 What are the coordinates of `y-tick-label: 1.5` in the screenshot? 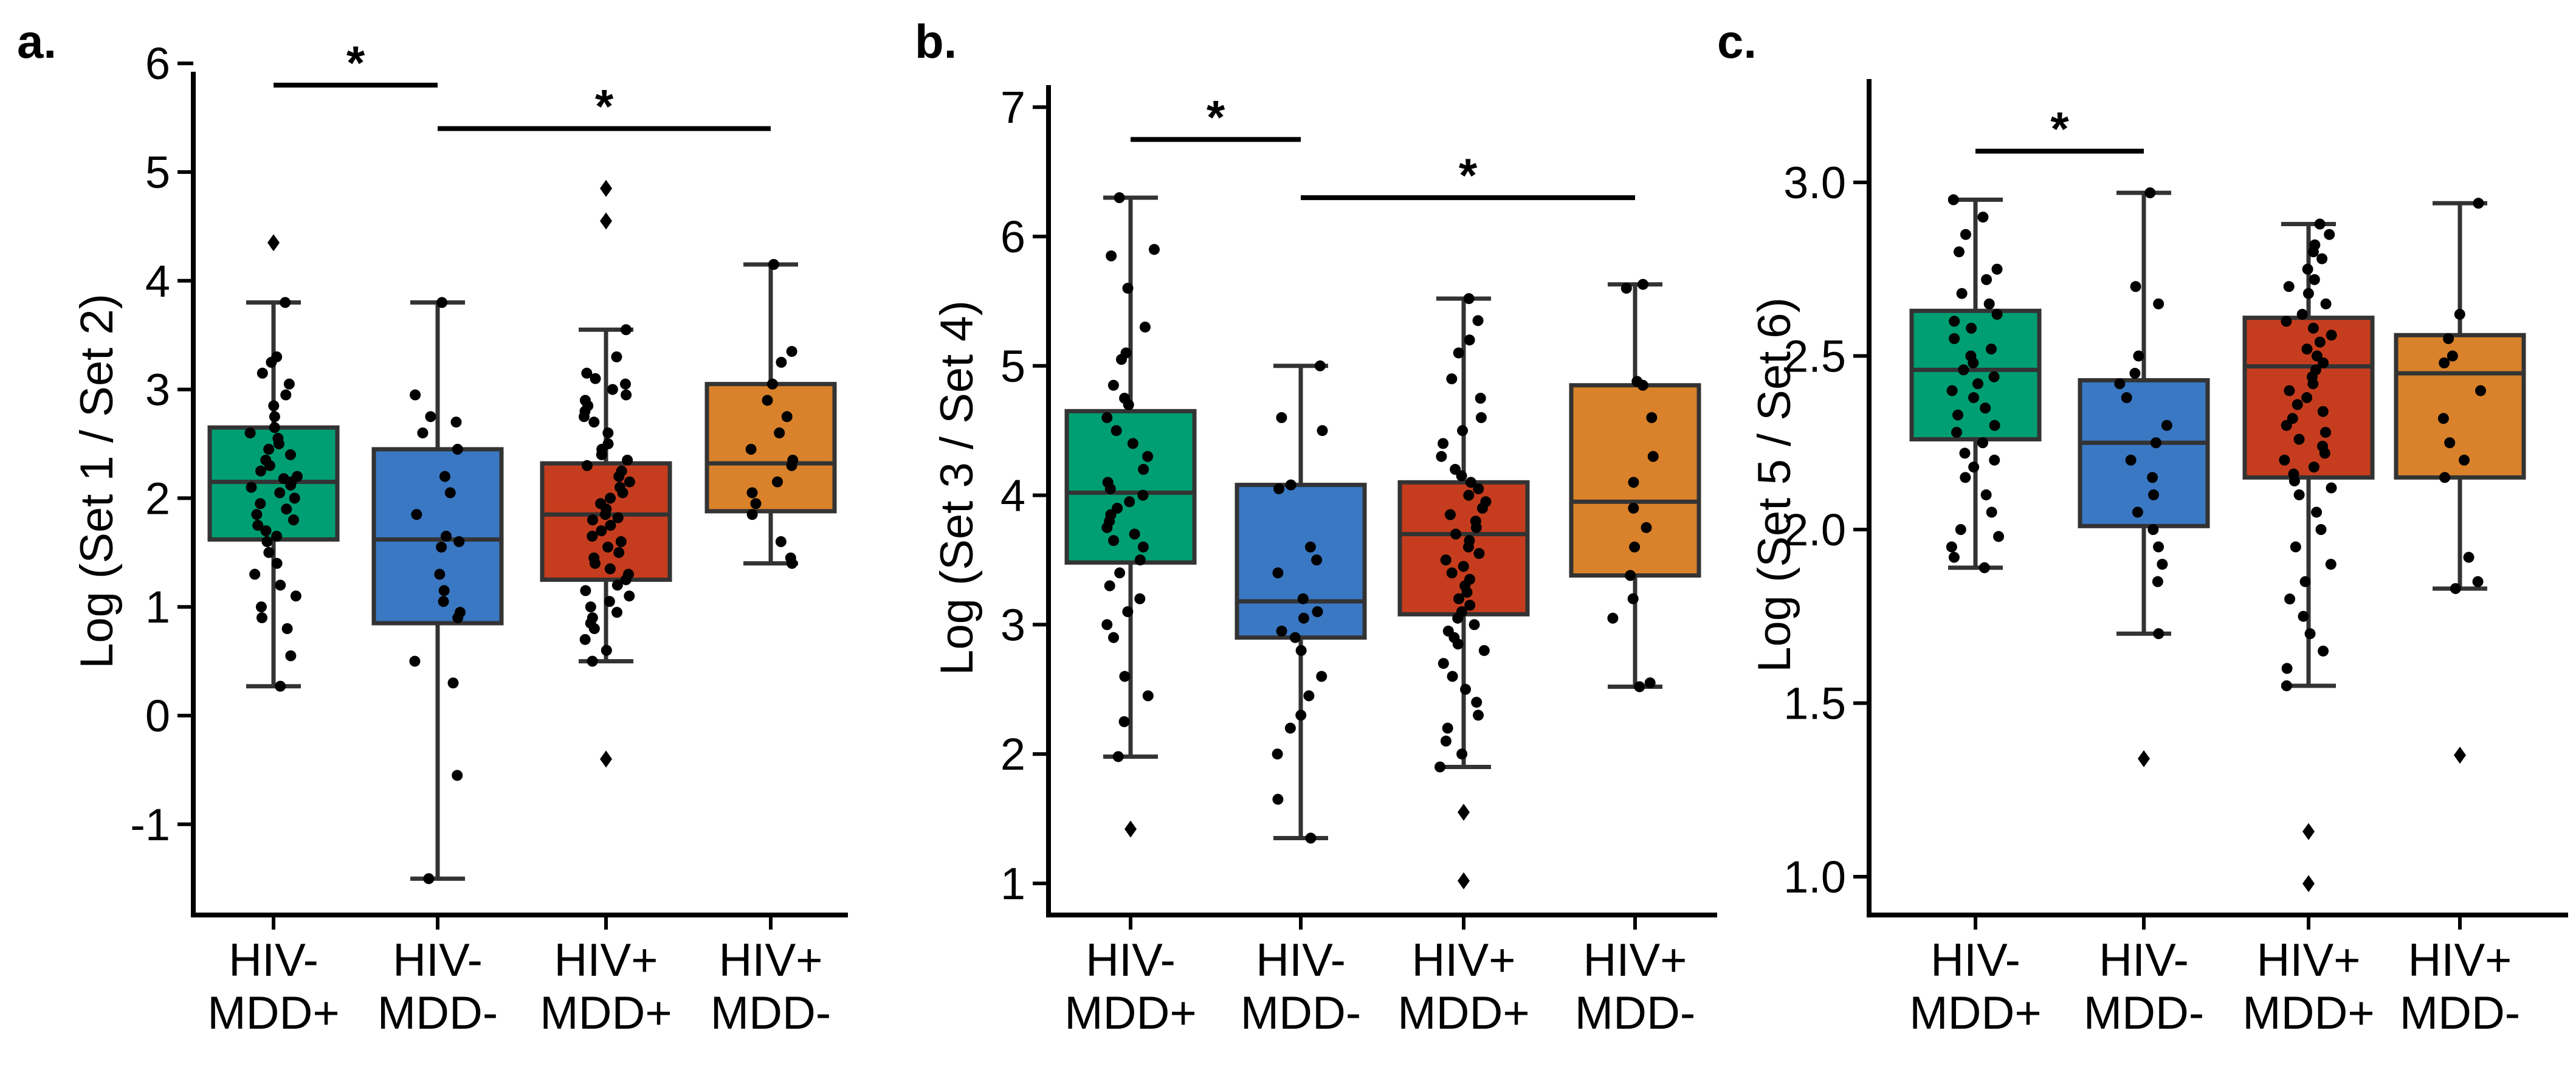 It's located at (1814, 704).